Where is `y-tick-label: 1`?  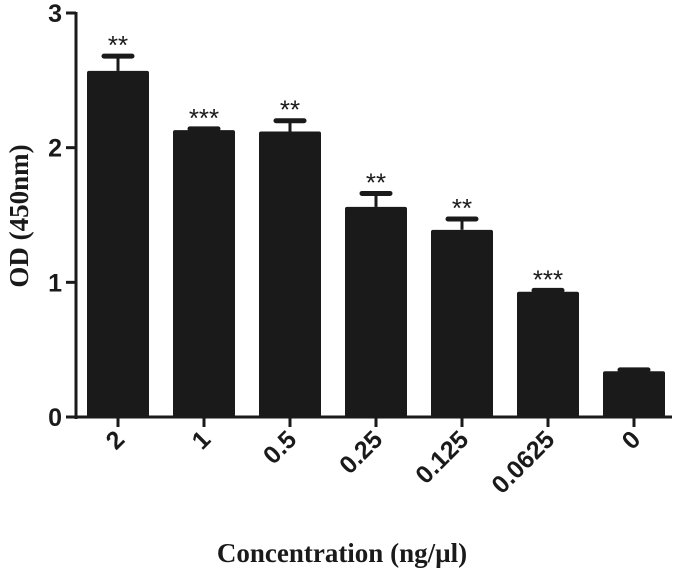
y-tick-label: 1 is located at coordinates (55, 283).